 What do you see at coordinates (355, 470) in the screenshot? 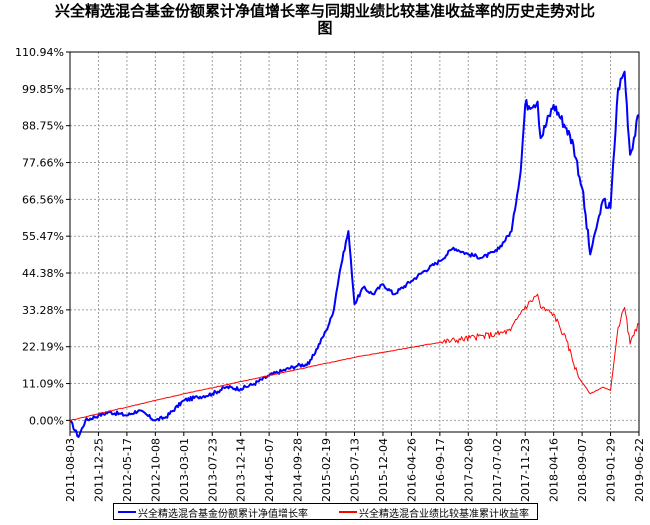
I see `x-tick-label: 2015-07-13` at bounding box center [355, 470].